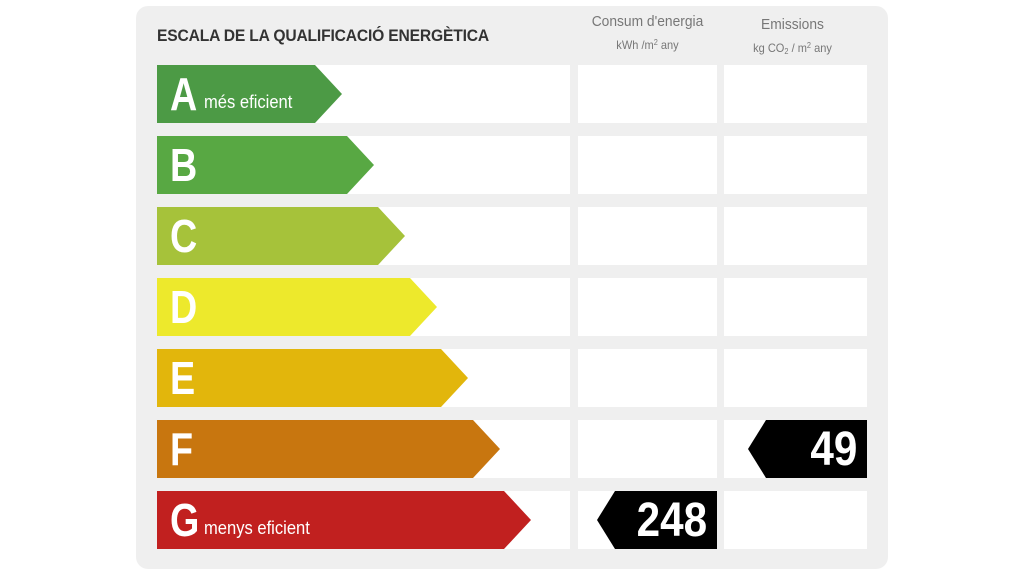 The width and height of the screenshot is (1024, 575). Describe the element at coordinates (184, 236) in the screenshot. I see `class-letter: C` at that location.